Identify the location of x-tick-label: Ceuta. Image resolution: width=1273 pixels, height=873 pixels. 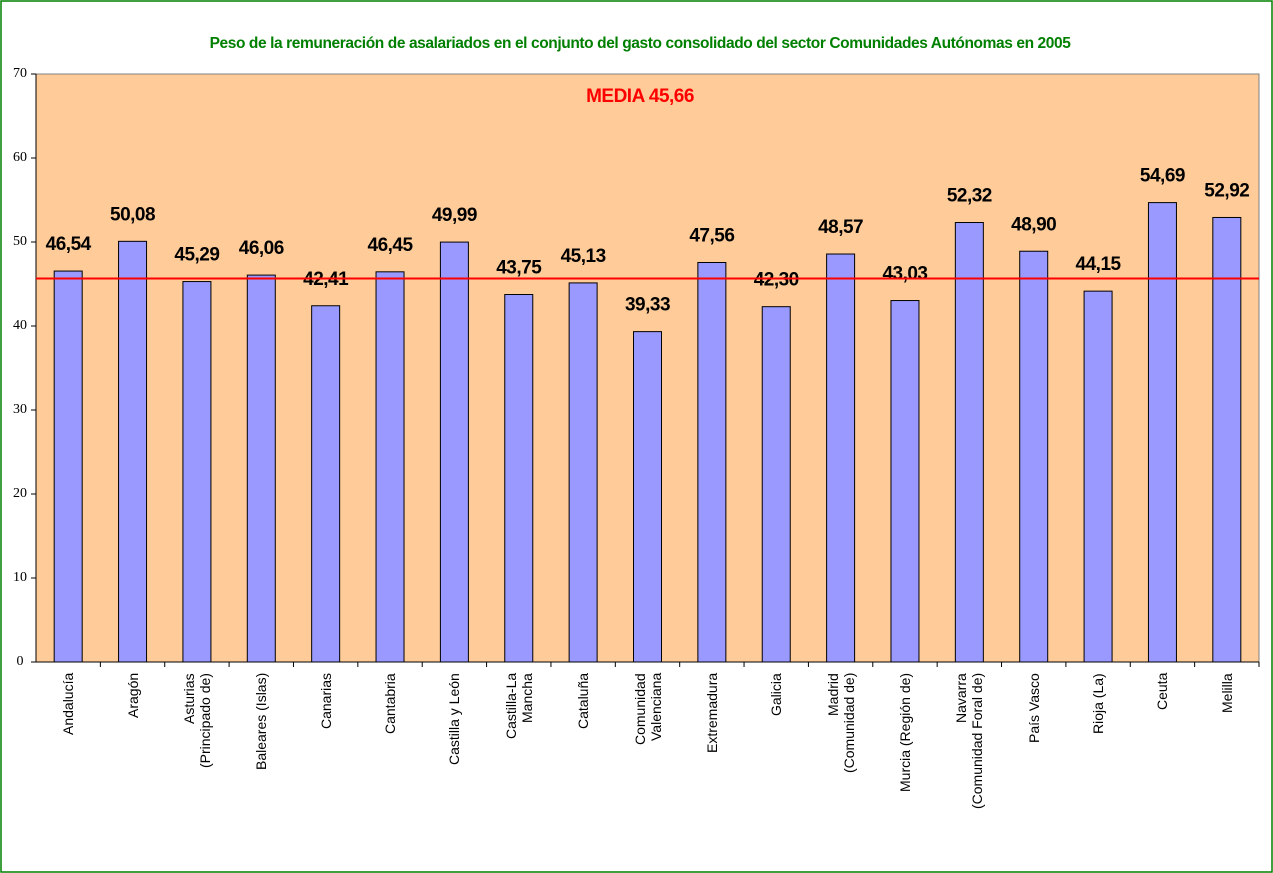
(1162, 692).